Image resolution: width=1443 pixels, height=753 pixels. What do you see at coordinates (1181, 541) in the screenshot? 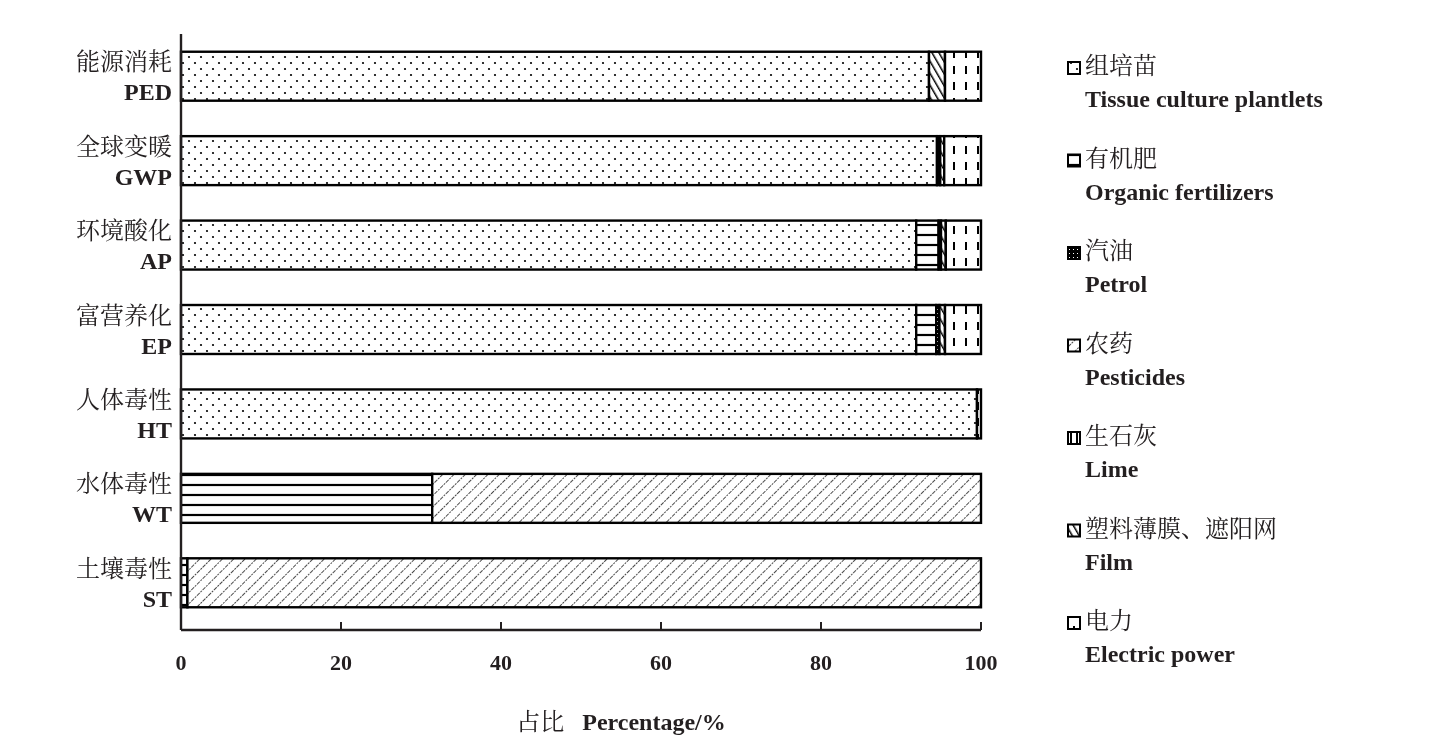
I see `legend-label: 塑料薄膜、遮阳网 Film` at bounding box center [1181, 541].